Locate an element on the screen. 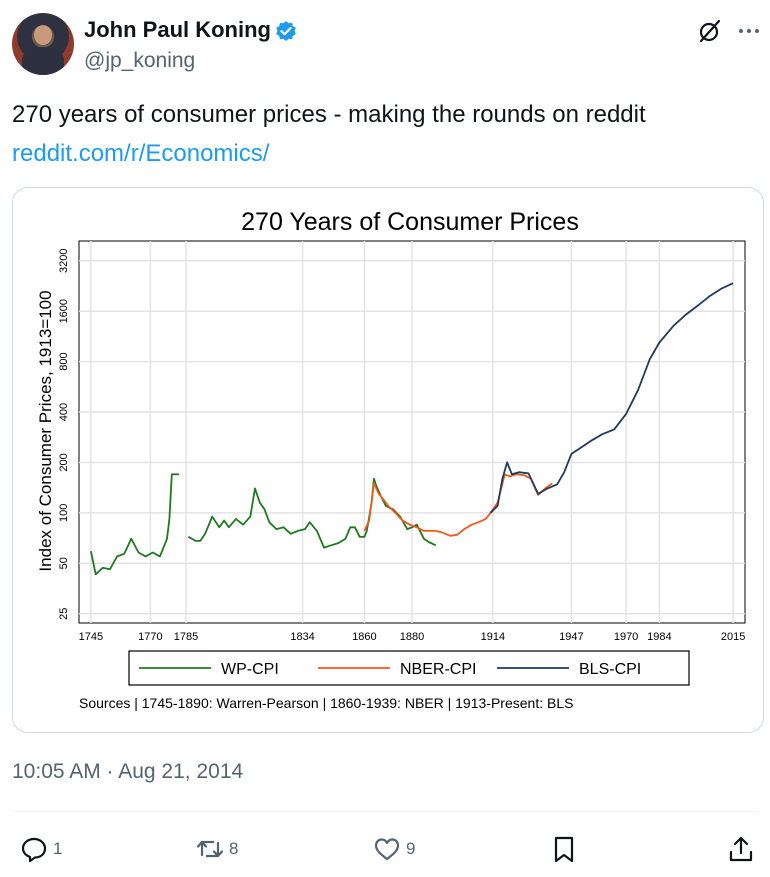 This screenshot has width=770, height=877. like-button: 9 is located at coordinates (394, 849).